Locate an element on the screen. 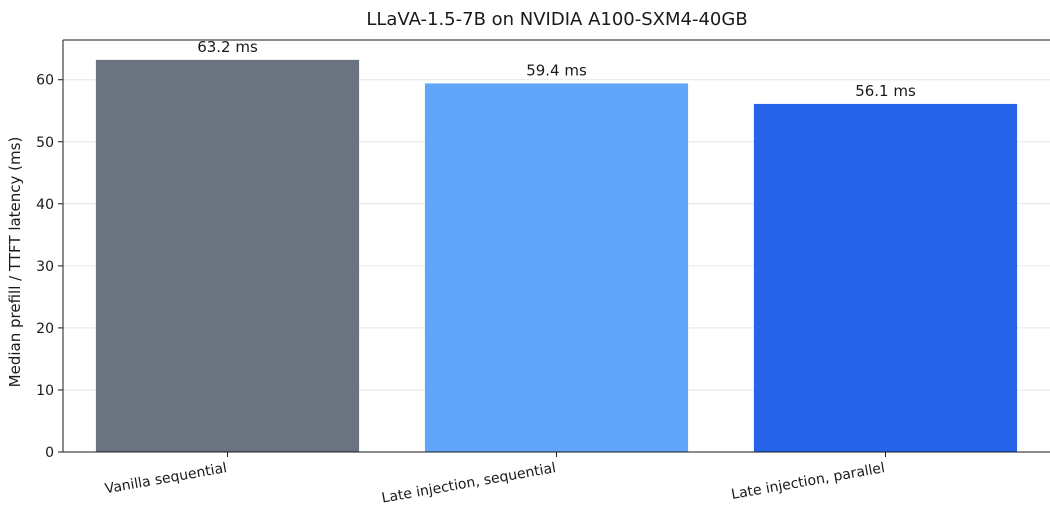  chart-title: LLaVA-1.5-7B on NVIDIA A100-SXM4-40GB is located at coordinates (556, 19).